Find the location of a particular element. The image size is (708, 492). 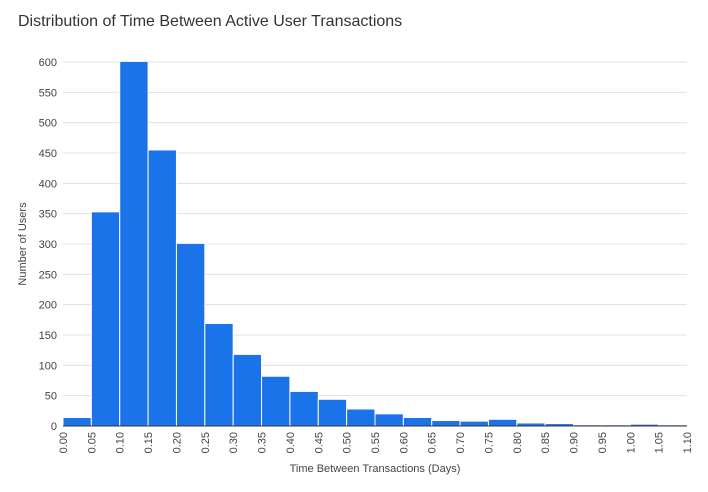

y-tick-label: 250 is located at coordinates (48, 275).